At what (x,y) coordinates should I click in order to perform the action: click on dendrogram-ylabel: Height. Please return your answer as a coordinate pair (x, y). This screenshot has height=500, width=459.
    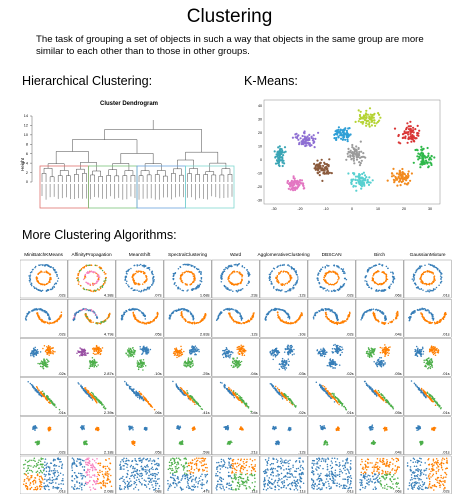
    Looking at the image, I should click on (22, 164).